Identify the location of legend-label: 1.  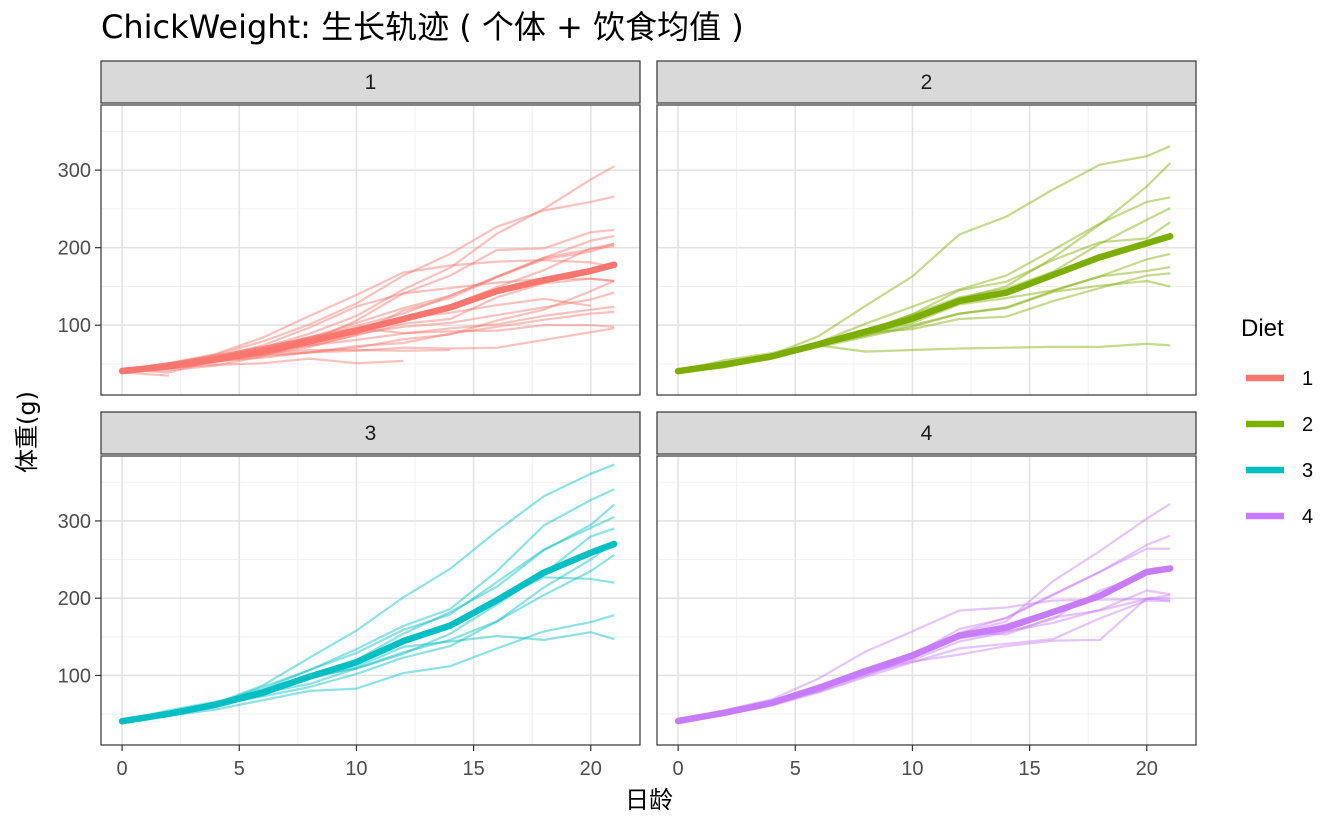
(1307, 379).